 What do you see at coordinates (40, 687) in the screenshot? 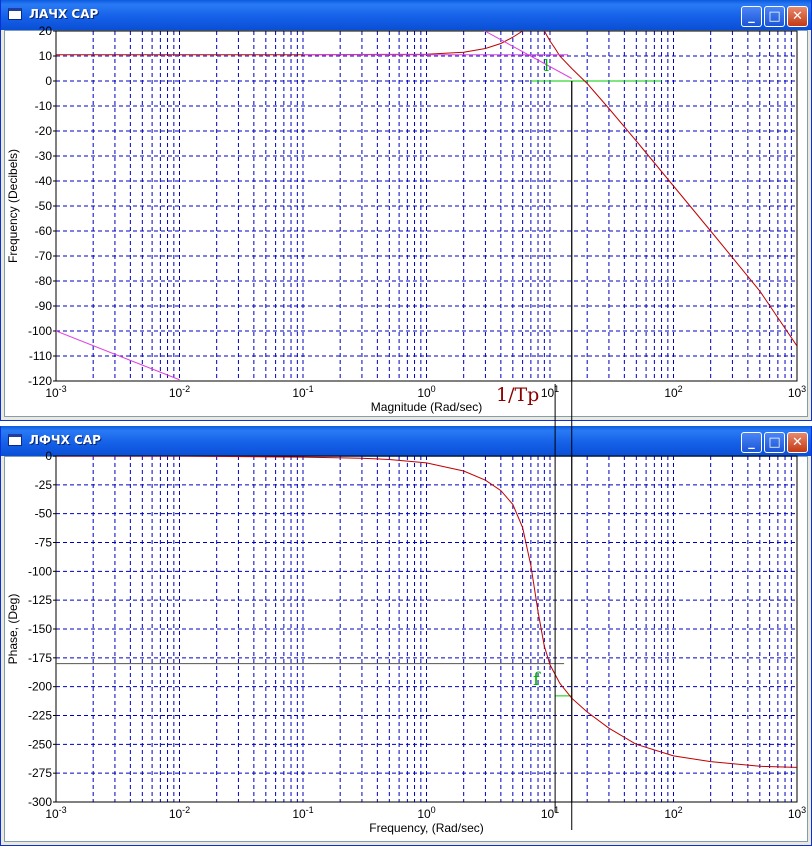
I see `y-tick-label: -200` at bounding box center [40, 687].